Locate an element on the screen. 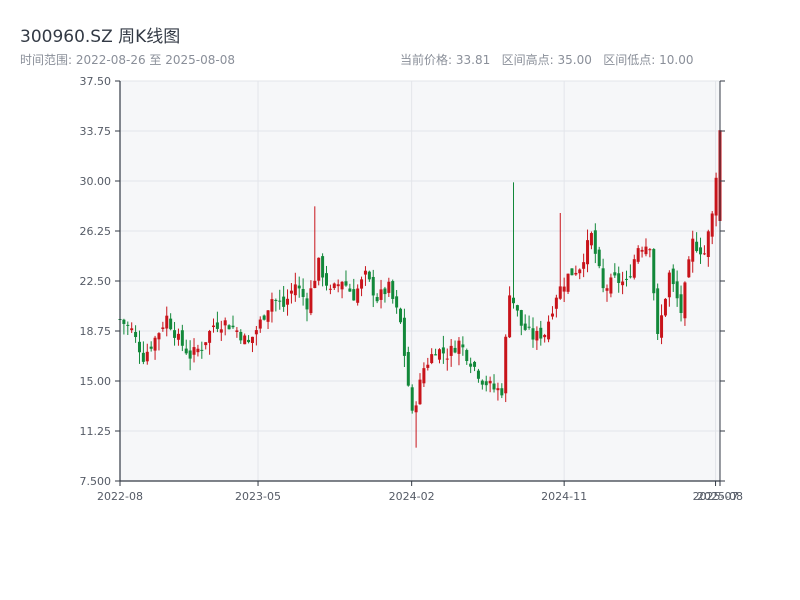 This screenshot has width=800, height=600. x-tick-label: 2024-02 is located at coordinates (412, 496).